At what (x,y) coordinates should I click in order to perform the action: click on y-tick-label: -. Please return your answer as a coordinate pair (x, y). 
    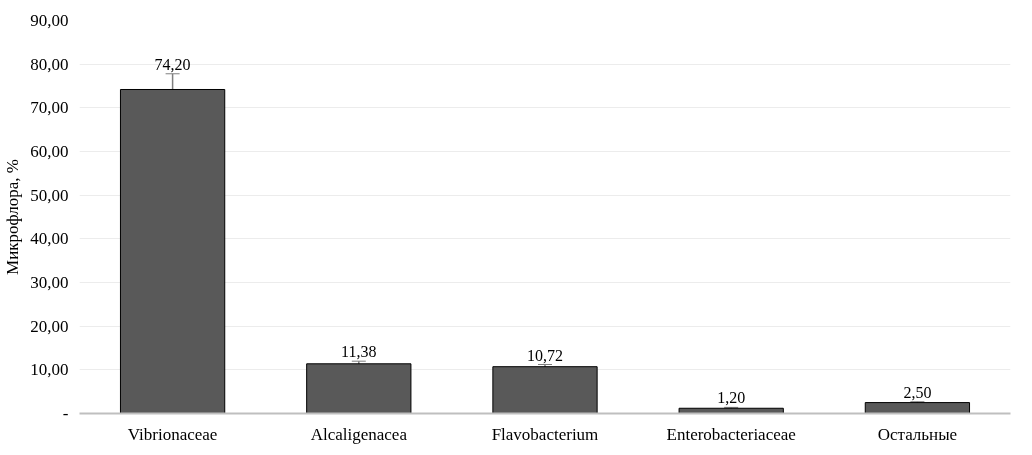
    Looking at the image, I should click on (65, 413).